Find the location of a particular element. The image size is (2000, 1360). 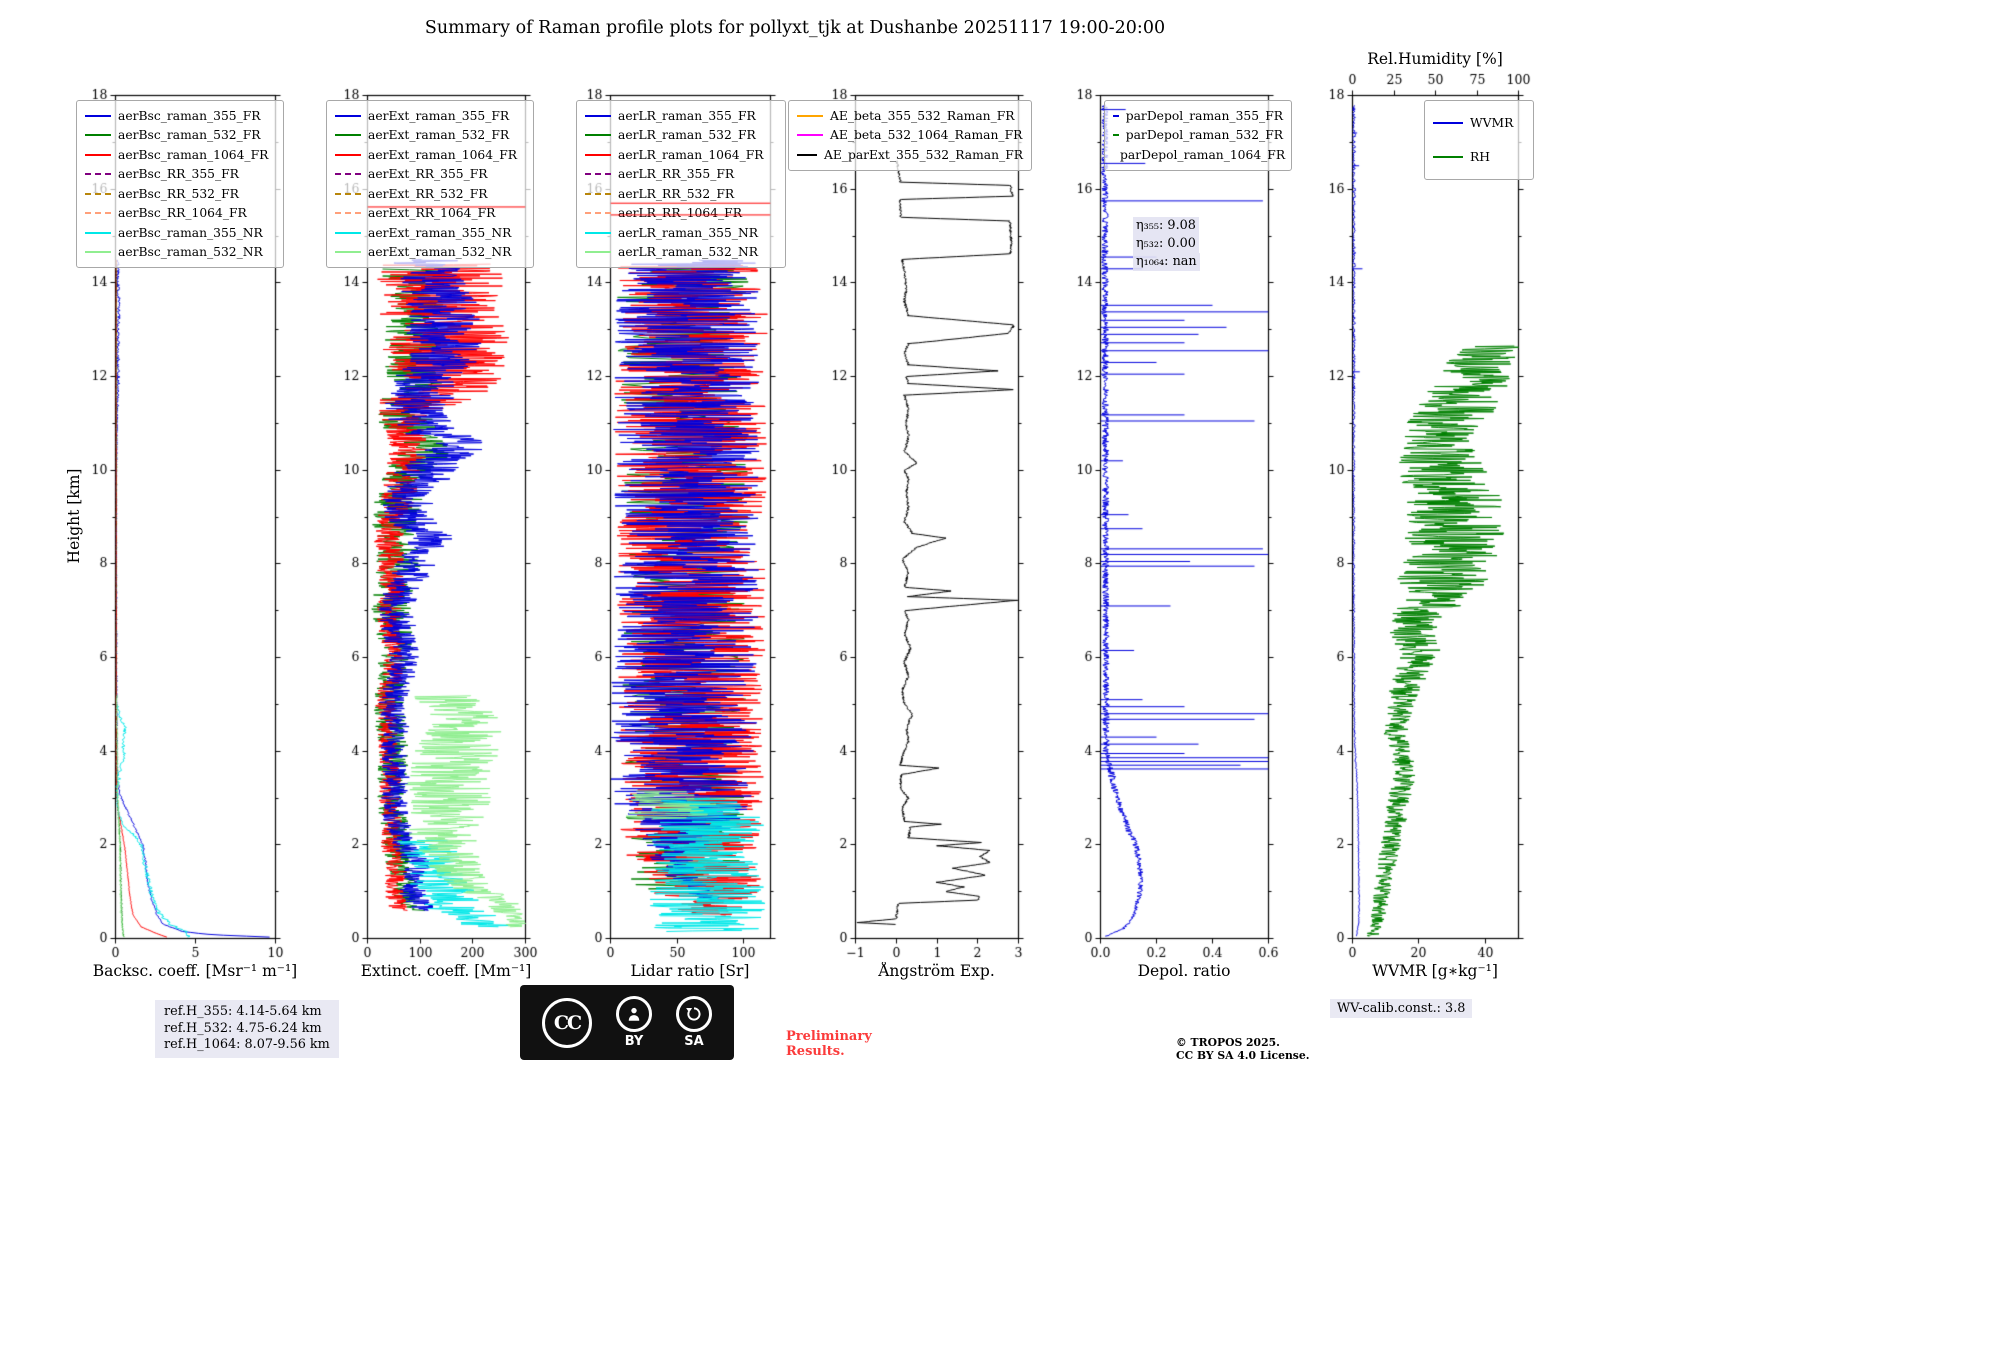

legend-item: parDepol_raman_355_FR is located at coordinates (1198, 116).